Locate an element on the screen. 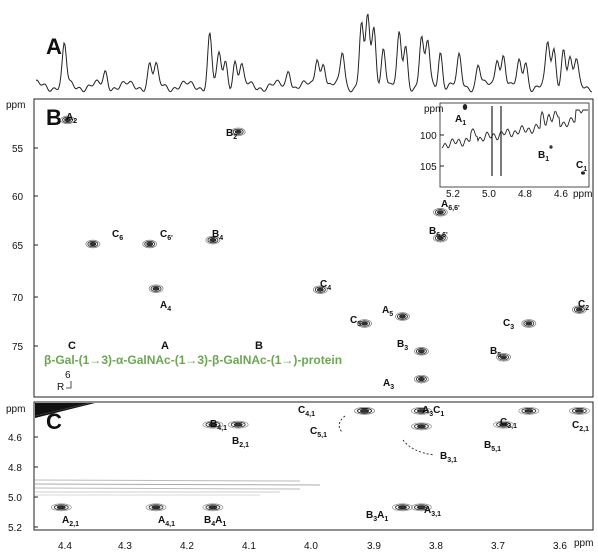 This screenshot has width=598, height=555. inset-x-tick: 5.2 is located at coordinates (453, 194).